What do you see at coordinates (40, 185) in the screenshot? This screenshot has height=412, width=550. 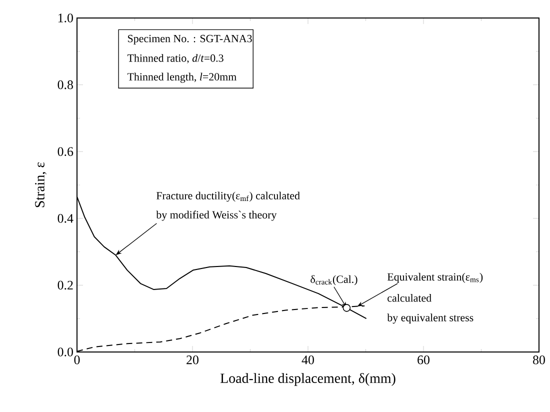 I see `y-axis-title: Strain, ε` at bounding box center [40, 185].